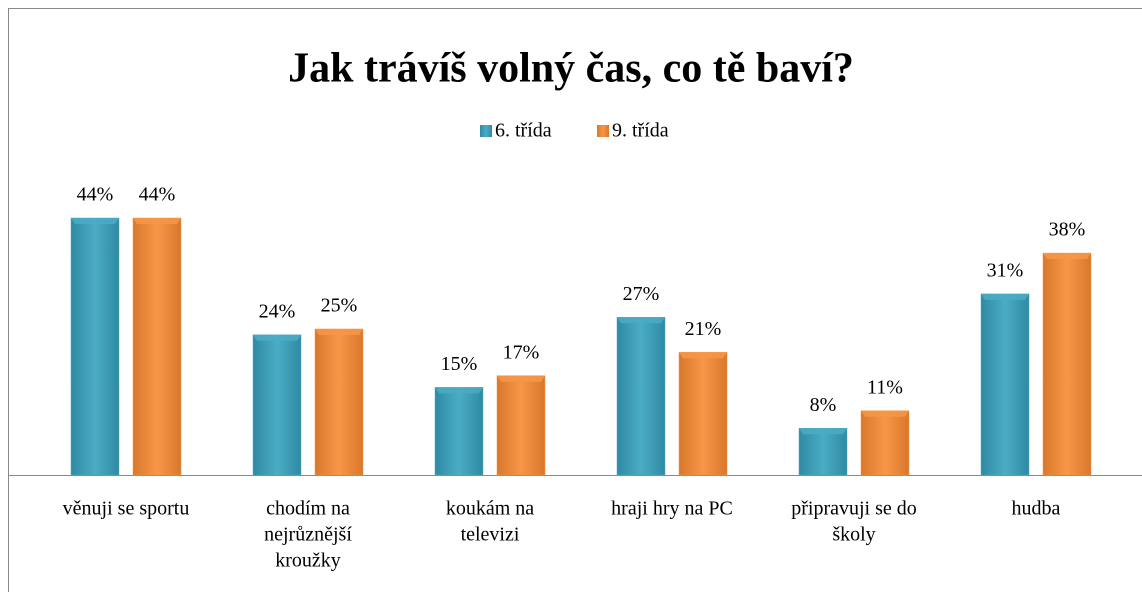  I want to click on legend-label: 9. třída, so click(640, 131).